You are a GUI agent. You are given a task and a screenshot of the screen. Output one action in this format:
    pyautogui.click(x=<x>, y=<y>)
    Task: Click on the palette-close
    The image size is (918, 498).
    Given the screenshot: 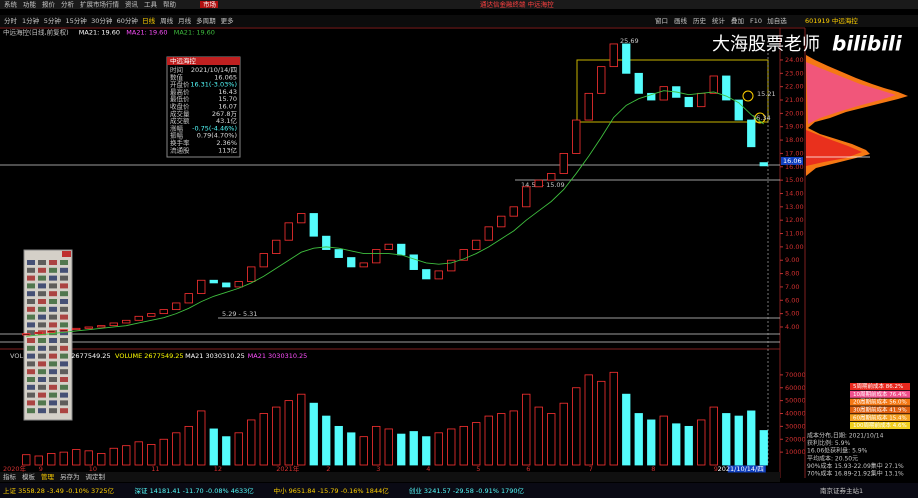 What is the action you would take?
    pyautogui.click(x=66, y=254)
    